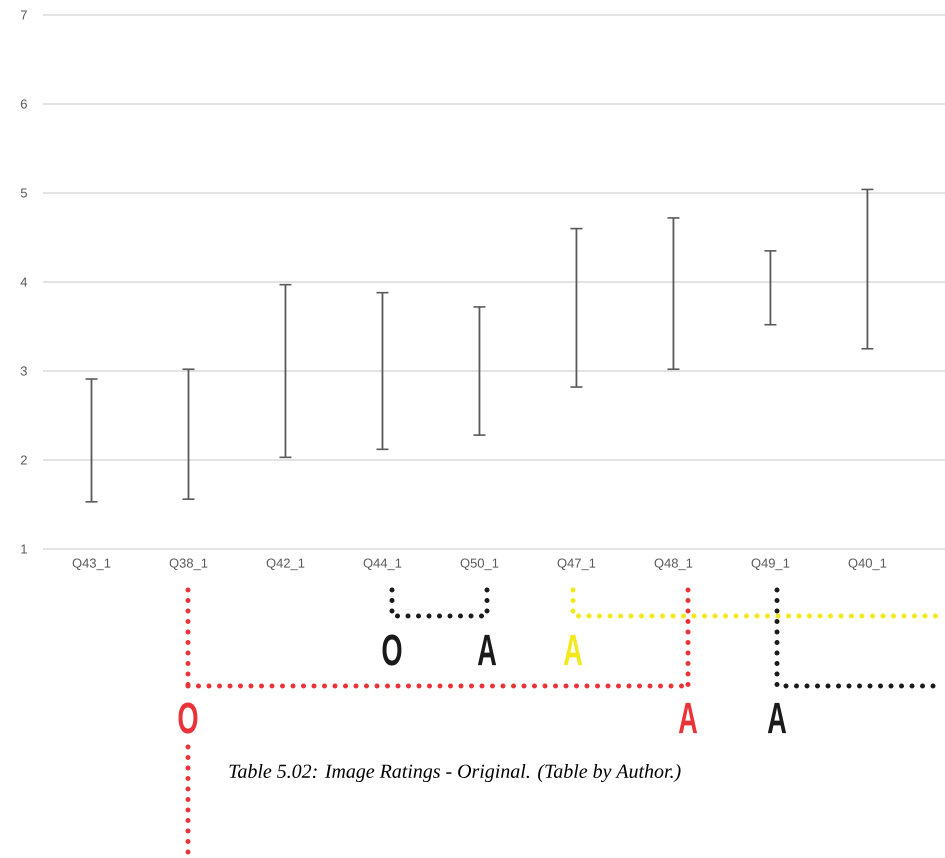 The image size is (945, 858). What do you see at coordinates (479, 564) in the screenshot?
I see `x-tick-label: Q50_1` at bounding box center [479, 564].